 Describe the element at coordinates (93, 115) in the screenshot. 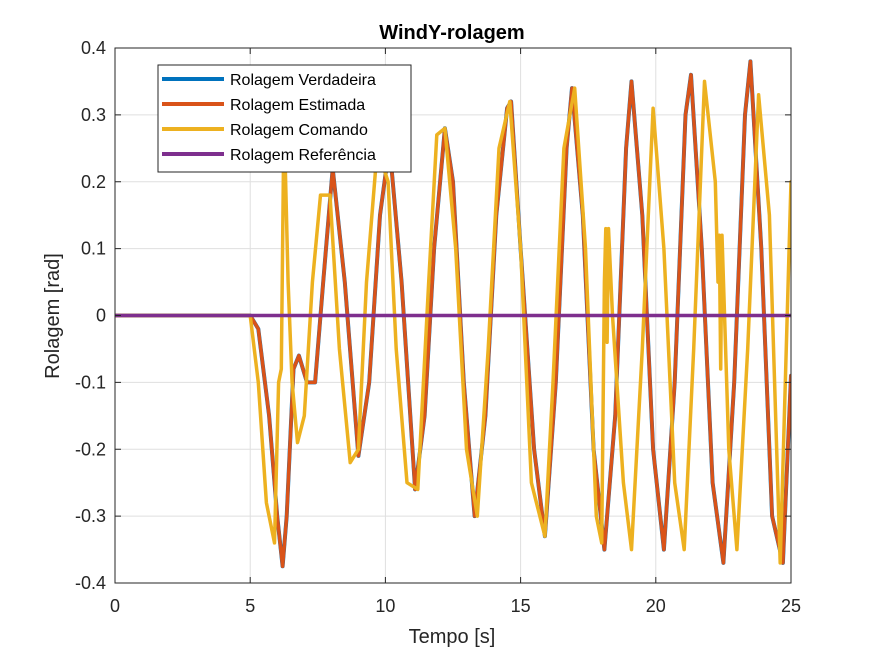

I see `y-tick-label: 0.3` at that location.